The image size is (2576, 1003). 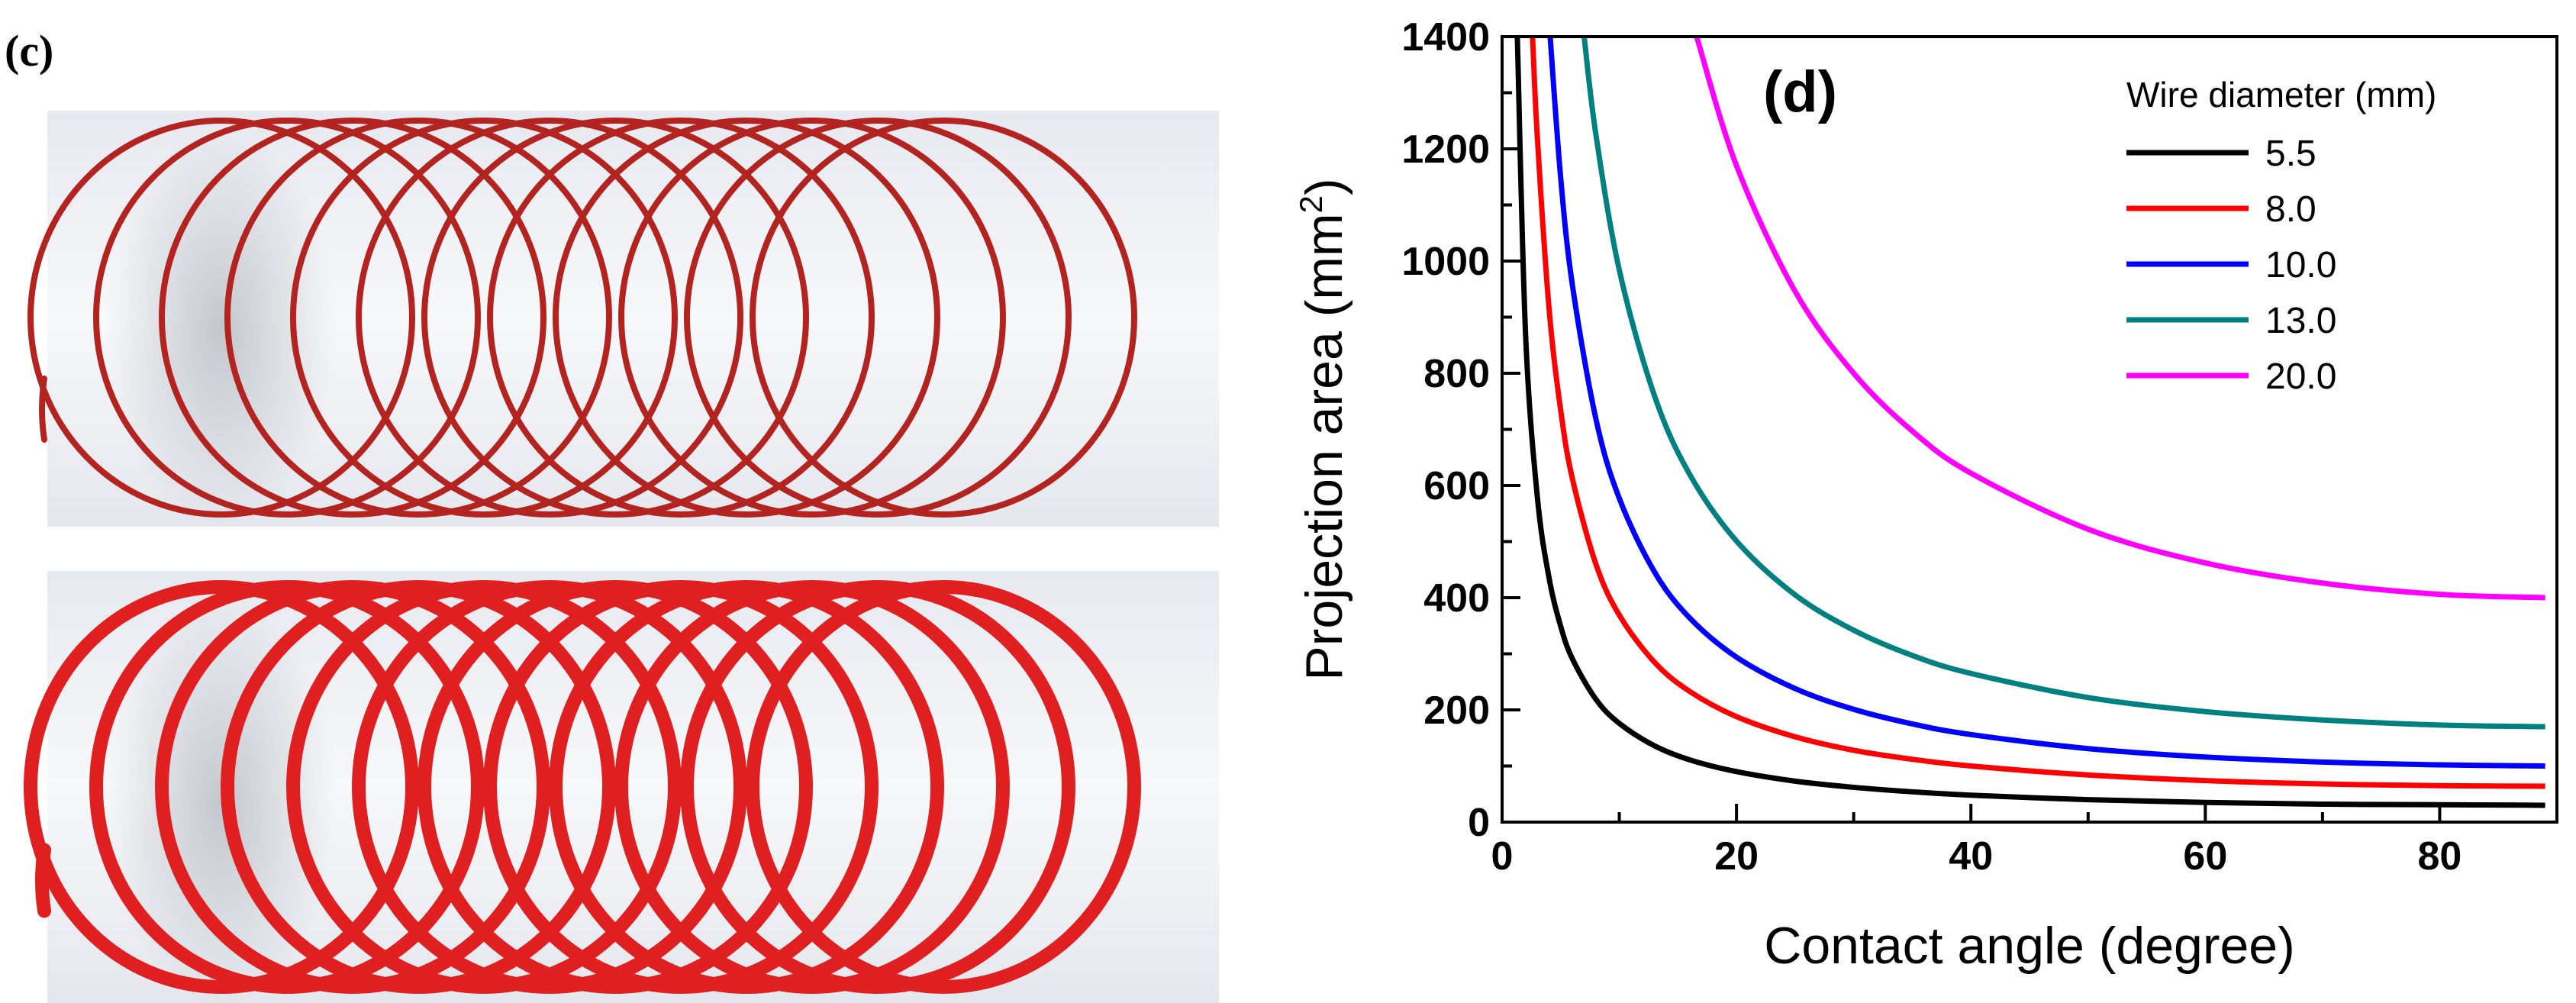 What do you see at coordinates (1971, 856) in the screenshot?
I see `x-tick-label: 40` at bounding box center [1971, 856].